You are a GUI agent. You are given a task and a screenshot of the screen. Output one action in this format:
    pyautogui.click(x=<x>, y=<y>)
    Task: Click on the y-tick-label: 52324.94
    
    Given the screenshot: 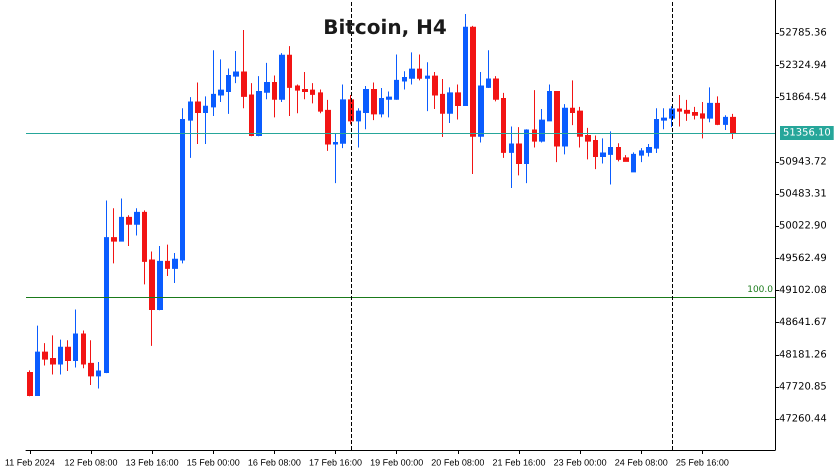 What is the action you would take?
    pyautogui.click(x=803, y=65)
    